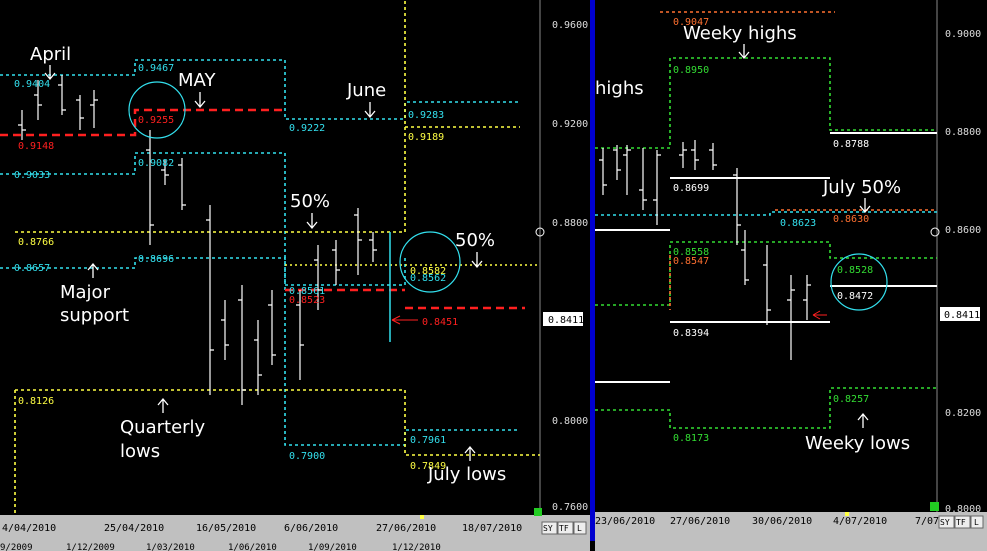 Image resolution: width=987 pixels, height=551 pixels. I want to click on x-tick-3: 6/06/2010, so click(311, 528).